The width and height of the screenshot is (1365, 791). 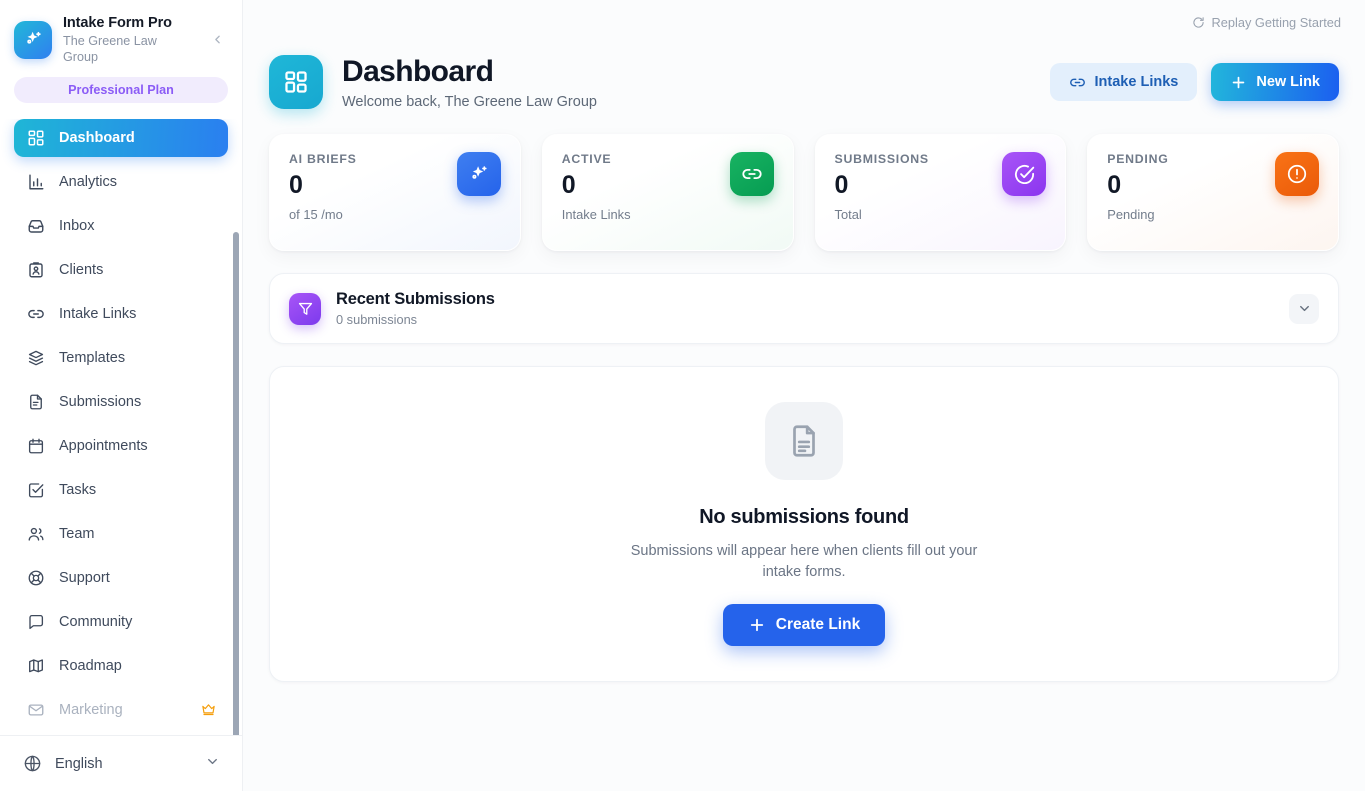 What do you see at coordinates (1136, 82) in the screenshot?
I see `intake-links-label: Intake Links` at bounding box center [1136, 82].